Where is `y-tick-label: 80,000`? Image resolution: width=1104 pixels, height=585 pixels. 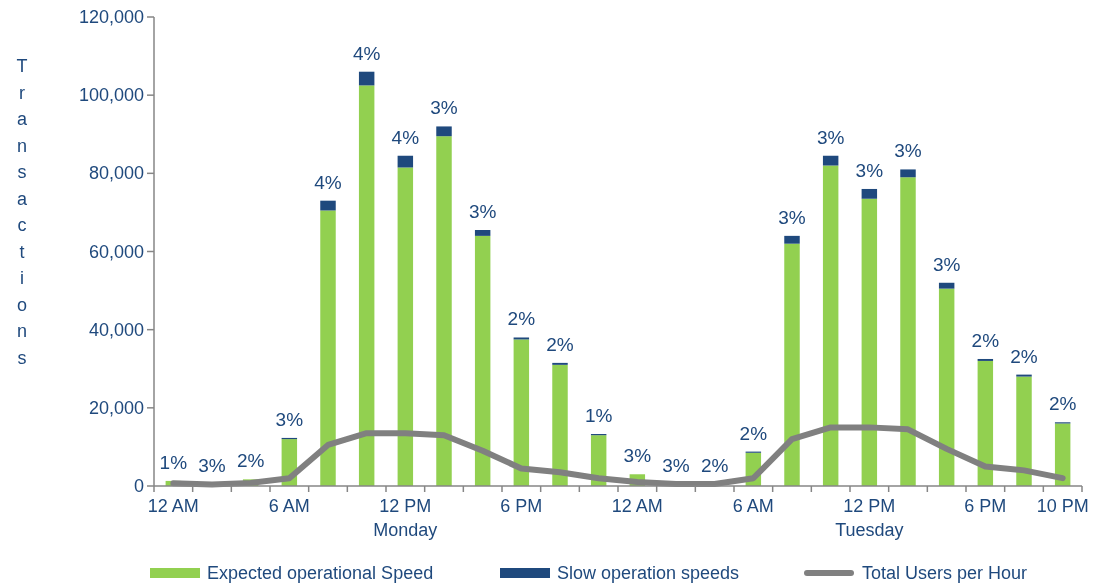 y-tick-label: 80,000 is located at coordinates (116, 173).